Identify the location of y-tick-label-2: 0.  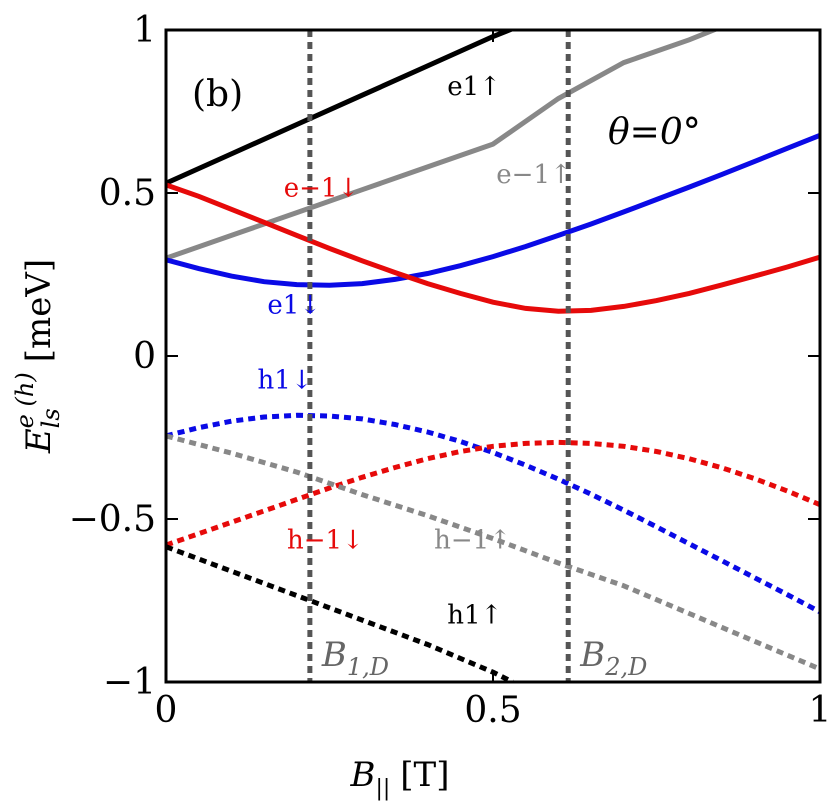
(144, 356).